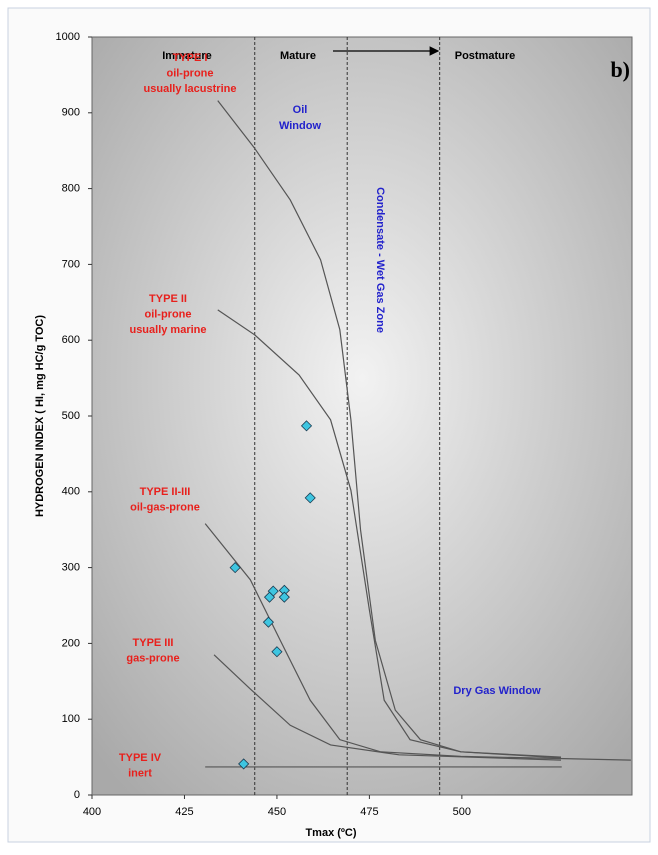 The height and width of the screenshot is (855, 658). I want to click on panel-label: b), so click(620, 69).